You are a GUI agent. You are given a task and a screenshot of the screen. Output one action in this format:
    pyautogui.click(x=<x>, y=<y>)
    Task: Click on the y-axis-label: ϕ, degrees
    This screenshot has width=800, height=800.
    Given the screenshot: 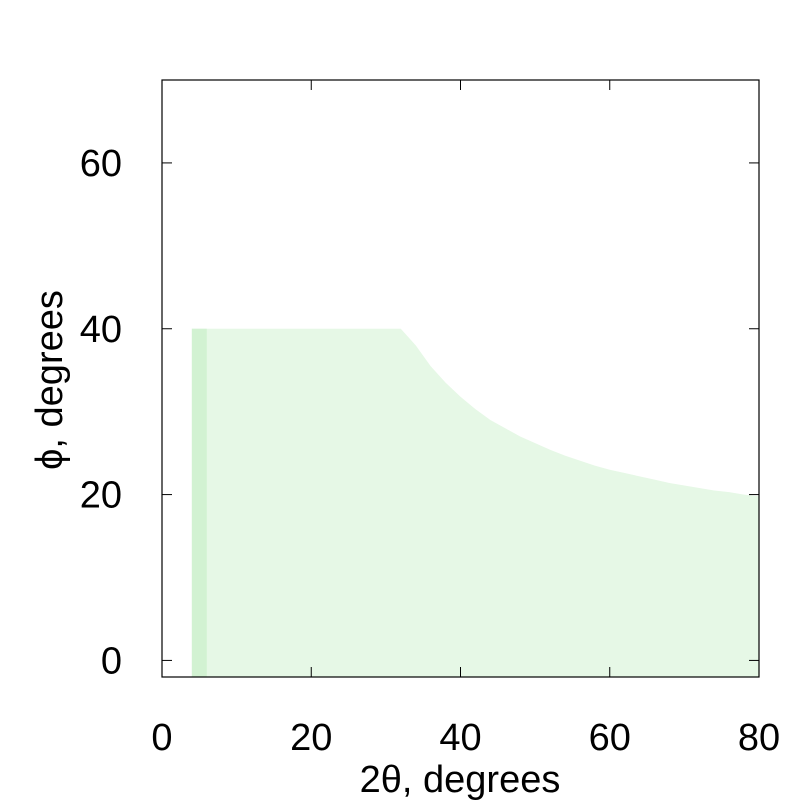 What is the action you would take?
    pyautogui.click(x=50, y=380)
    